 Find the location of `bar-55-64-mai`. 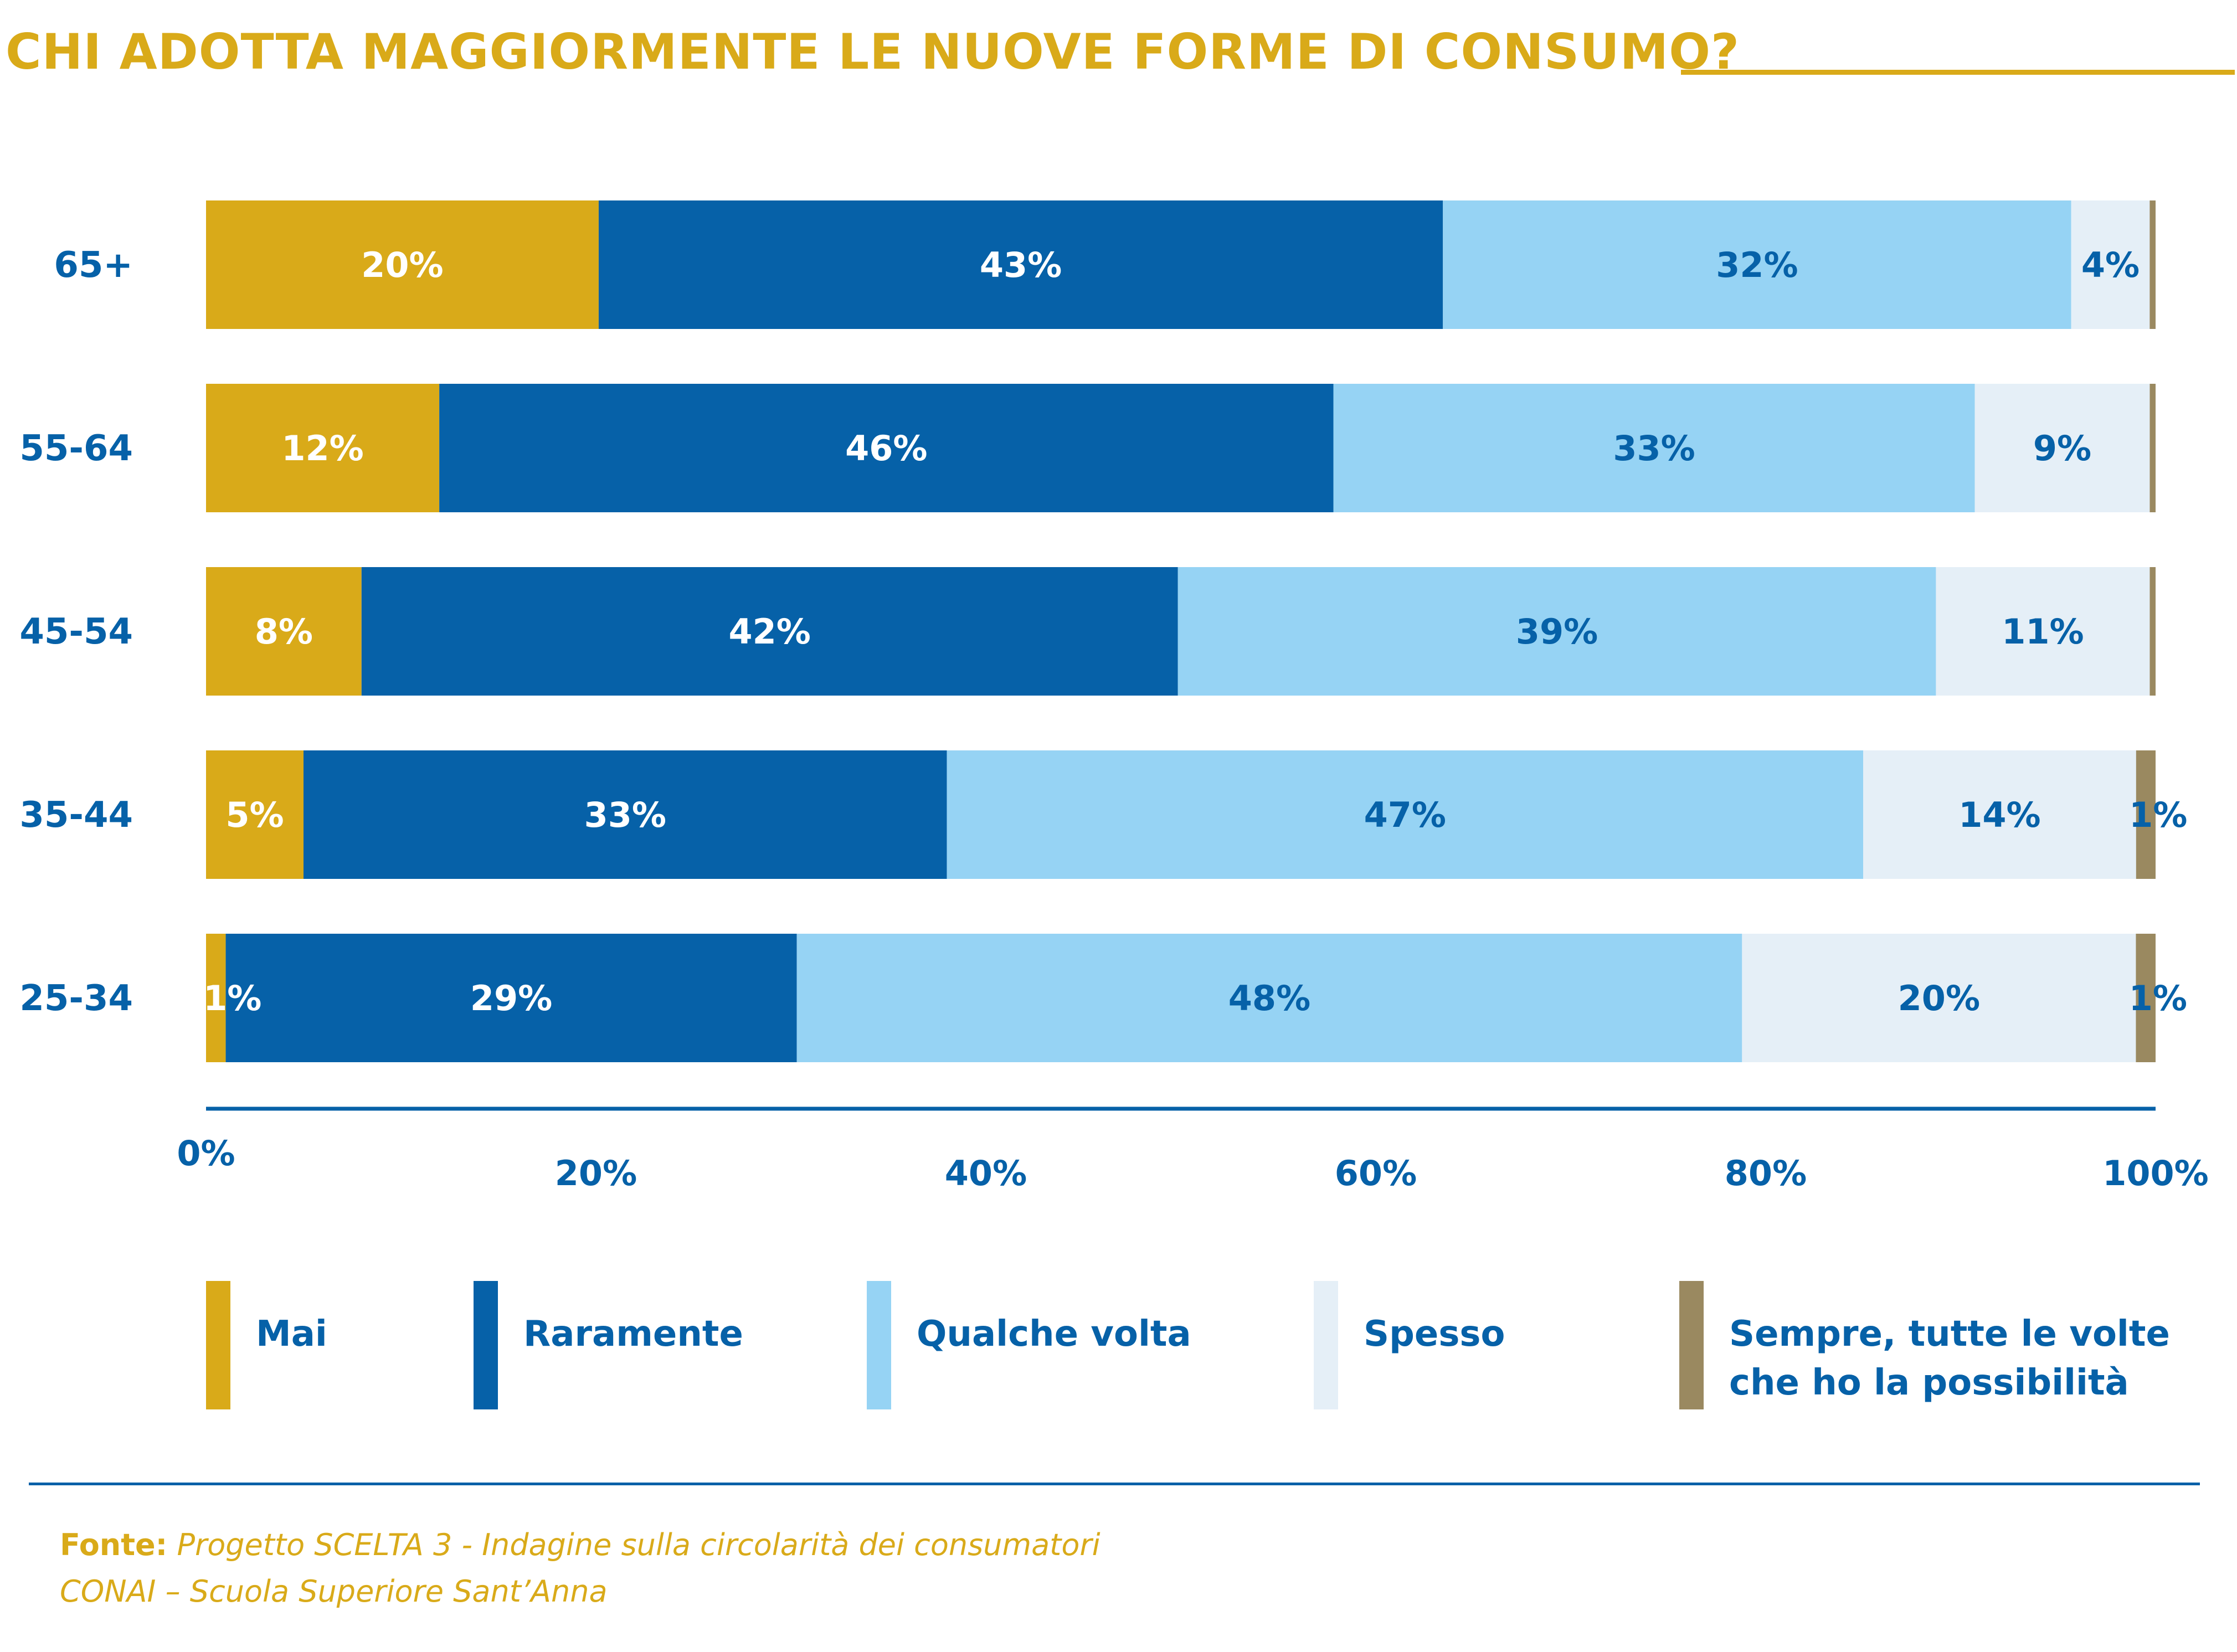

bar-55-64-mai is located at coordinates (323, 448).